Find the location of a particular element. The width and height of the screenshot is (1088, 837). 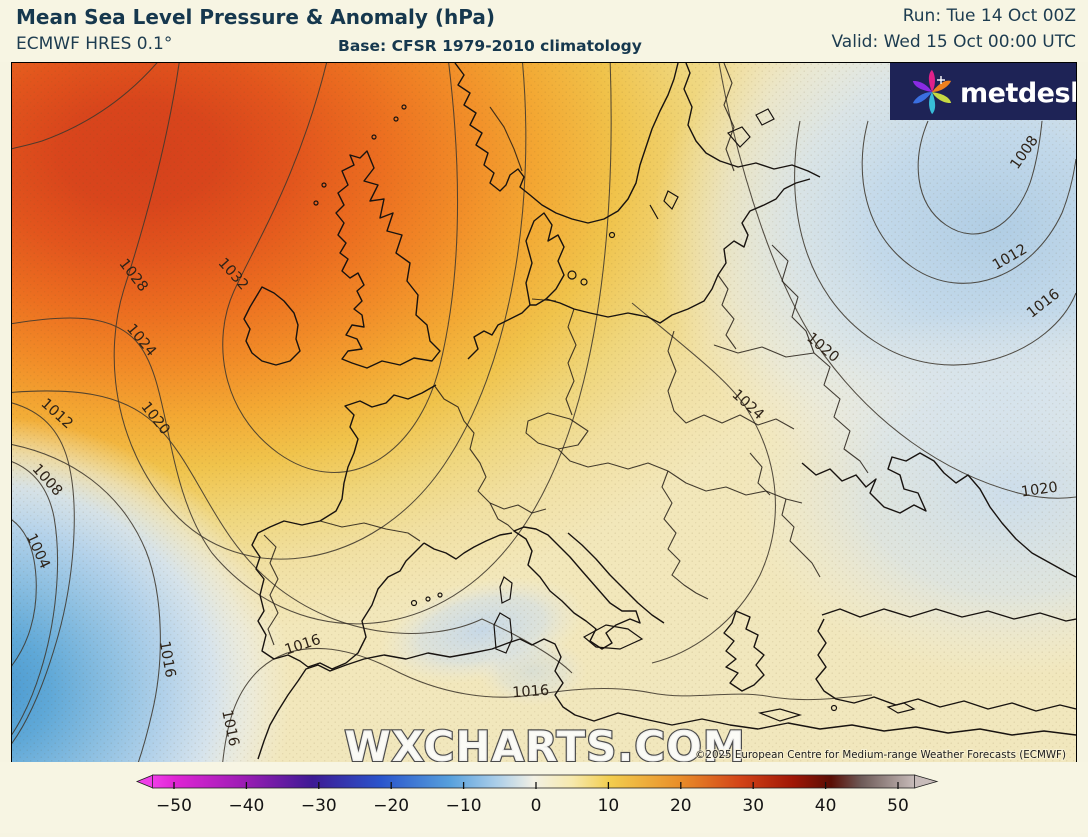

sparkle-icon is located at coordinates (941, 80).